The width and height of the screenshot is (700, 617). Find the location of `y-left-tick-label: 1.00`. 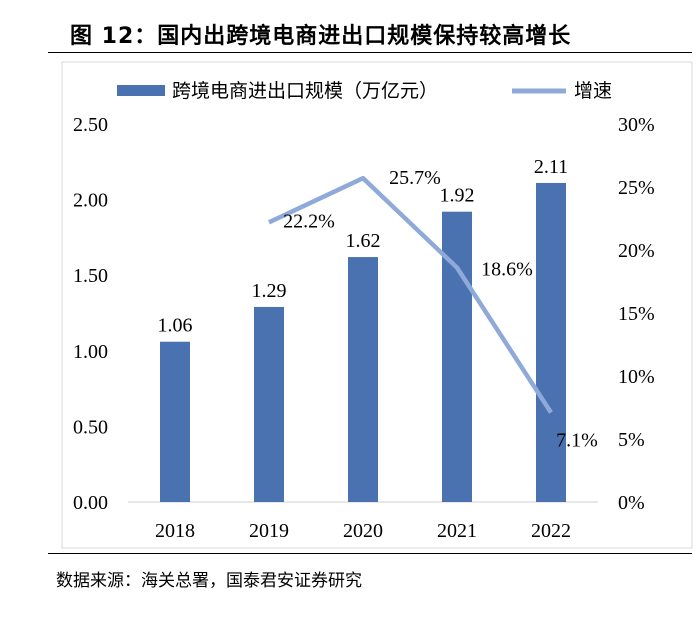

y-left-tick-label: 1.00 is located at coordinates (90, 352).